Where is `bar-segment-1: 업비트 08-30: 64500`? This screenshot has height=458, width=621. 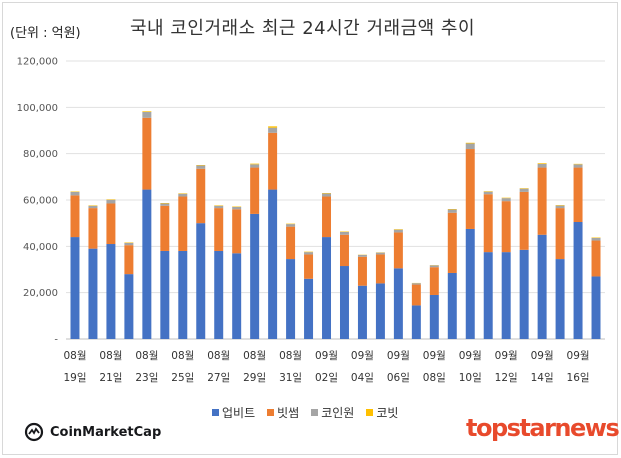 bar-segment-1: 업비트 08-30: 64500 is located at coordinates (273, 264).